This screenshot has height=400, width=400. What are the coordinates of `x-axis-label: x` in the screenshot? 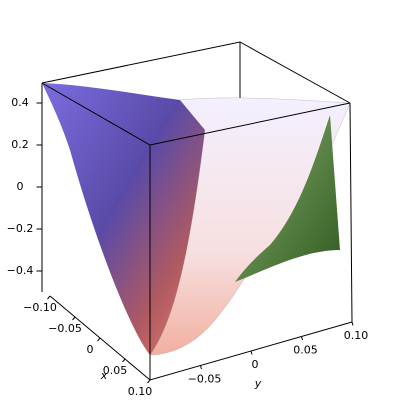 It's located at (104, 375).